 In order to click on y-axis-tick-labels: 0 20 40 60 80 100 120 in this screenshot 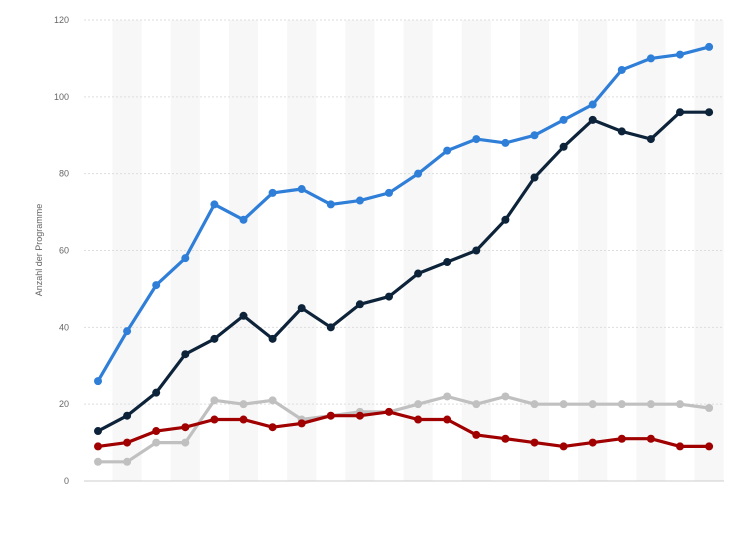, I will do `click(61, 250)`.